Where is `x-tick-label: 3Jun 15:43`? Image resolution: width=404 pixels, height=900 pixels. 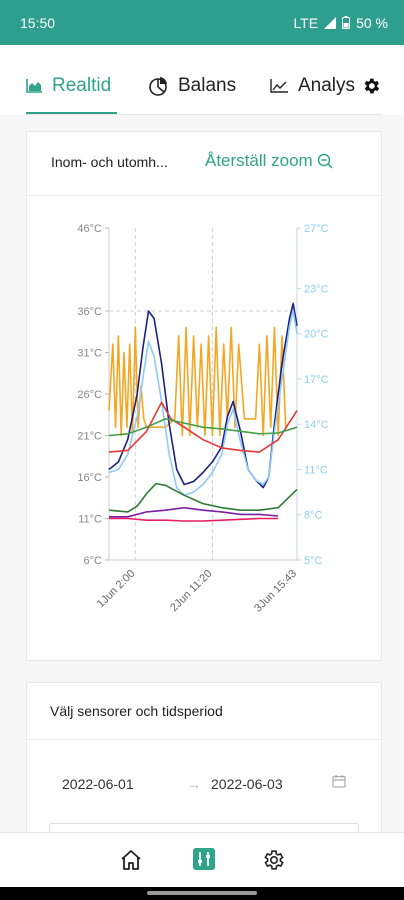
x-tick-label: 3Jun 15:43 is located at coordinates (275, 591).